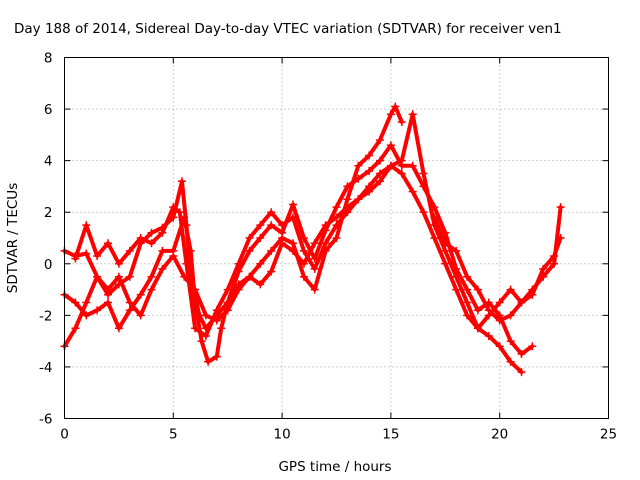  Describe the element at coordinates (64, 435) in the screenshot. I see `x-tick-label: 0` at that location.